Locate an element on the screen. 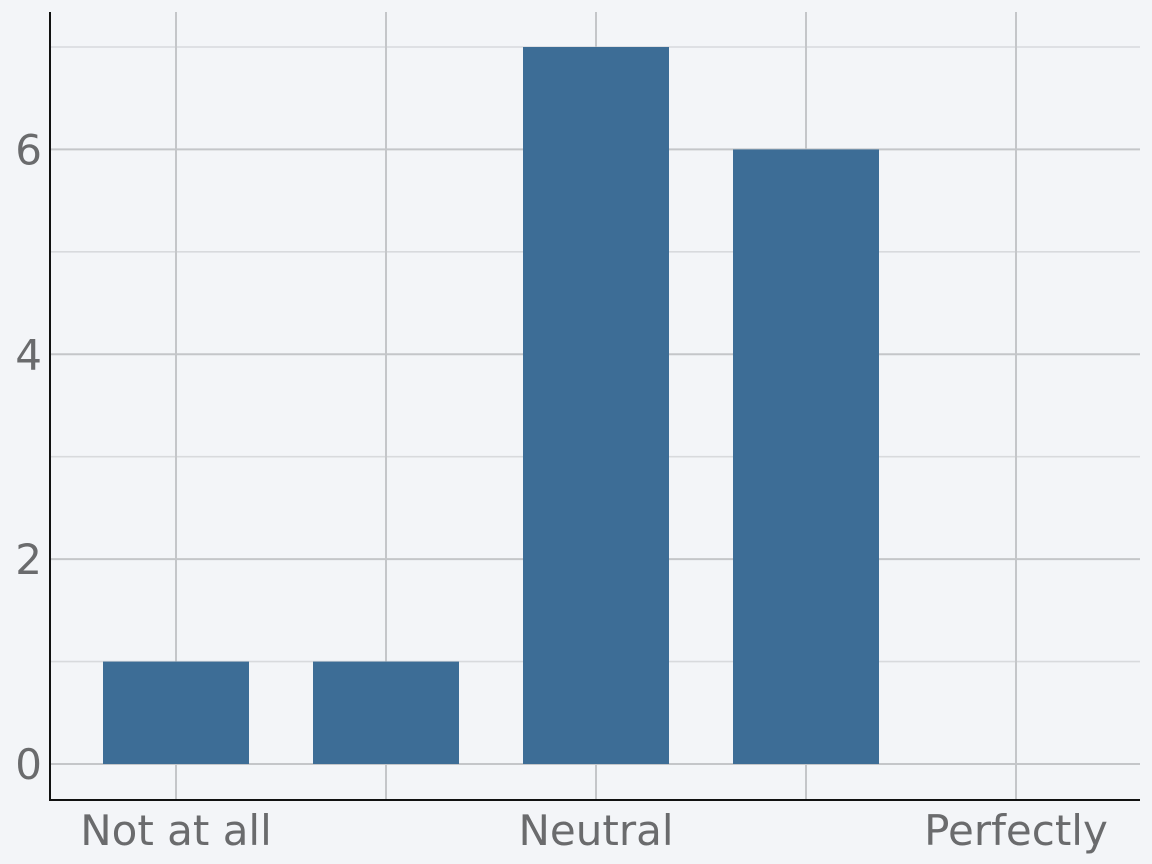 The height and width of the screenshot is (864, 1152). x-tick-label-5: Perfectly is located at coordinates (1016, 830).